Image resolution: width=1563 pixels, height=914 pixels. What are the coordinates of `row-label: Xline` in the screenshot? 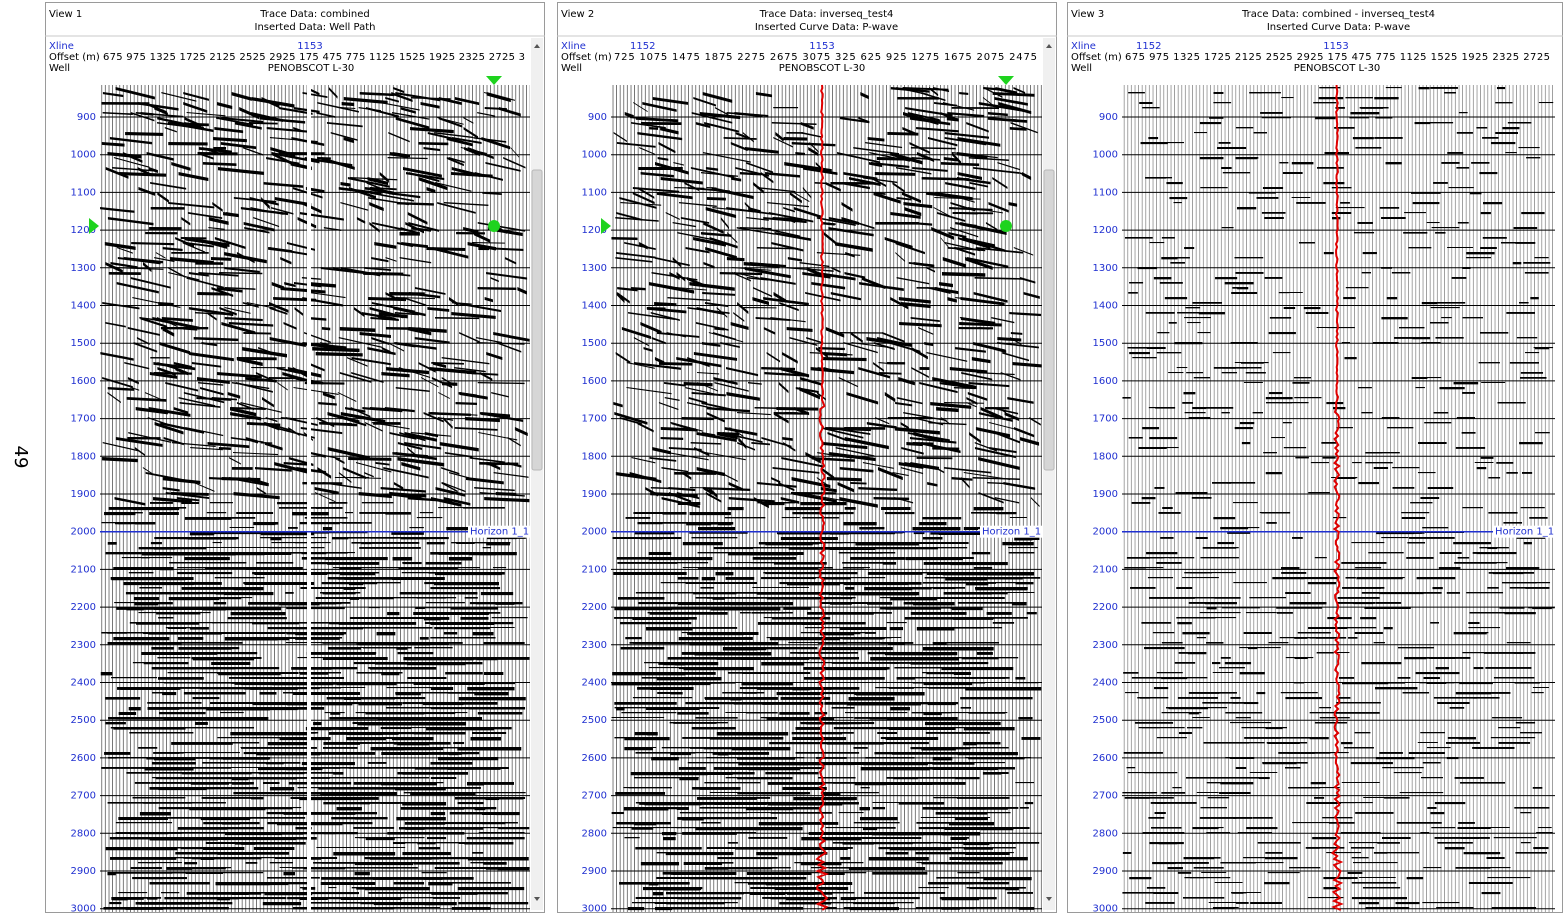 It's located at (61, 46).